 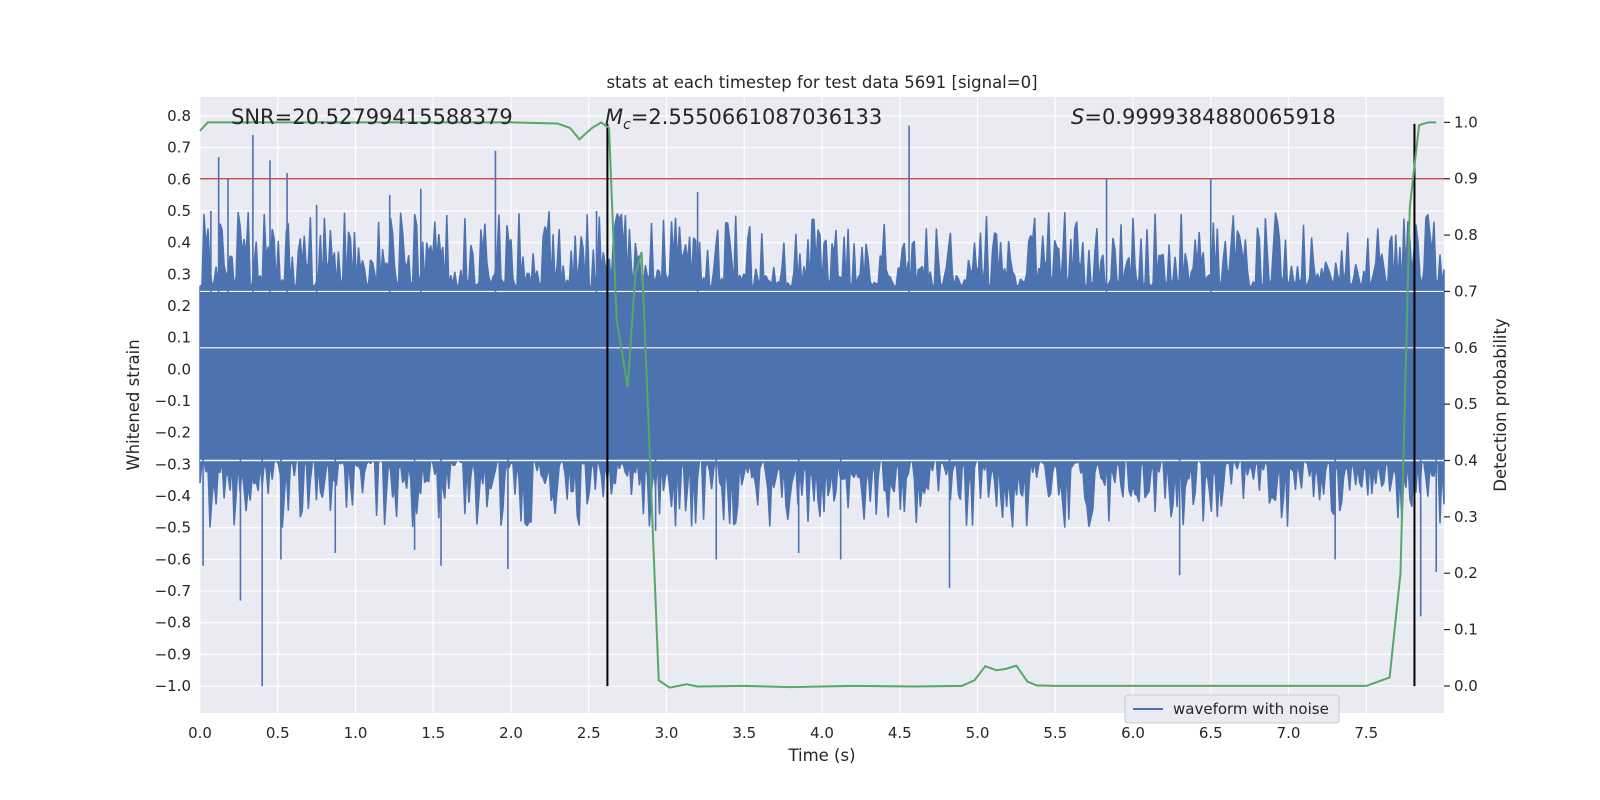 What do you see at coordinates (356, 733) in the screenshot?
I see `x-tick-label-2: 1.0` at bounding box center [356, 733].